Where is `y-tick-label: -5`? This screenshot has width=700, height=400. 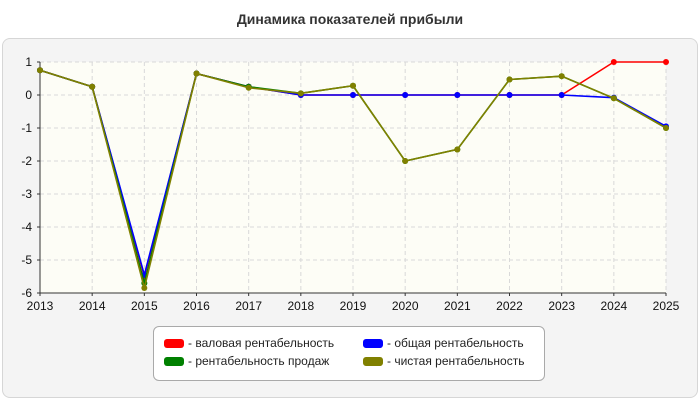 y-tick-label: -5 is located at coordinates (26, 260).